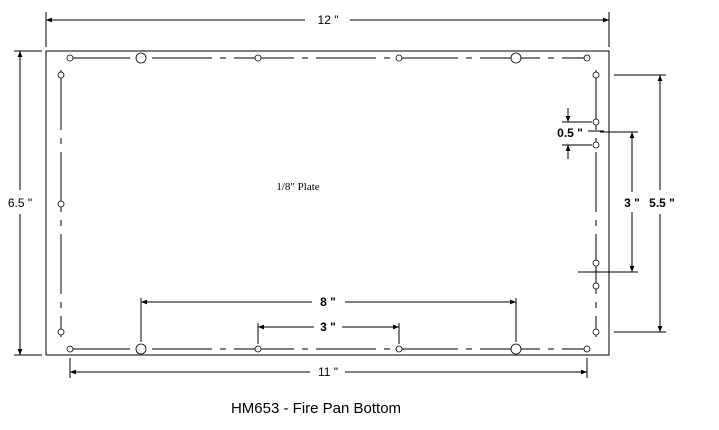 The image size is (719, 430). I want to click on plate-label: 1/8" Plate, so click(297, 187).